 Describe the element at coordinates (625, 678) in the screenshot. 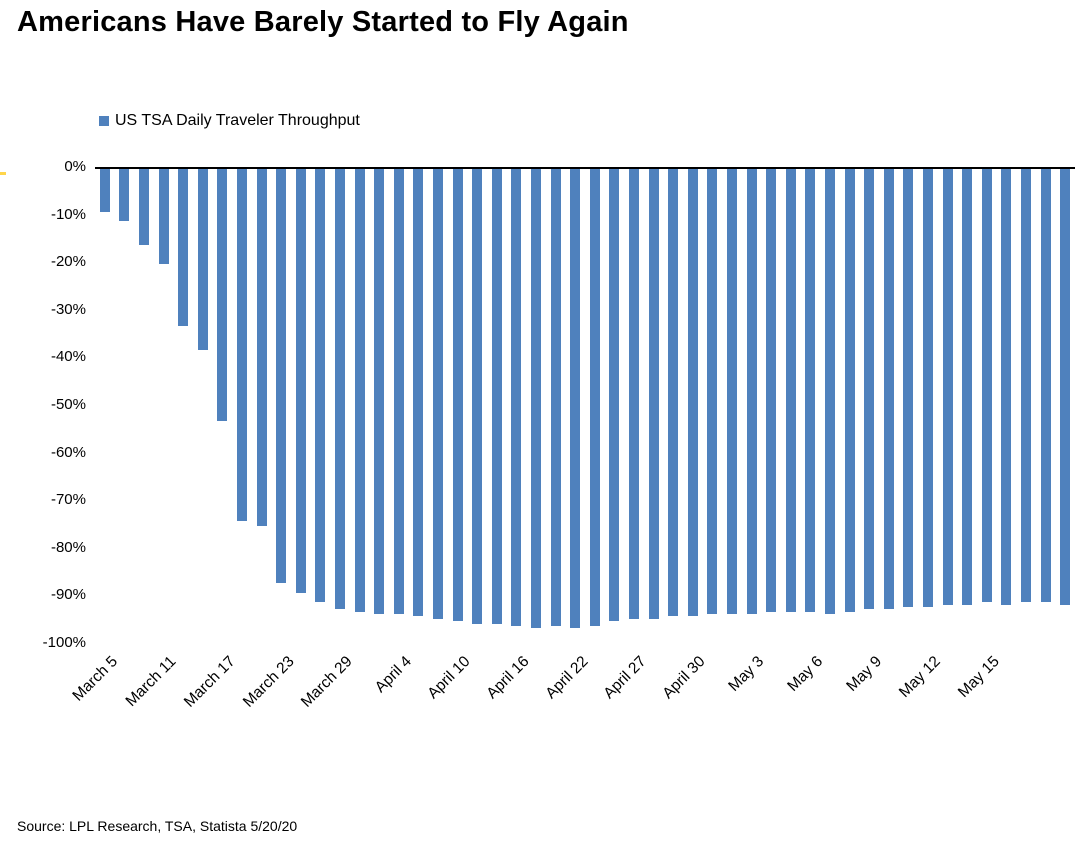

I see `x-axis-tick-label: April 27` at that location.